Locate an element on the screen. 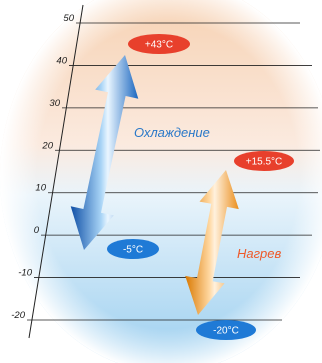 The image size is (322, 363). cooling-max-label: +43°C is located at coordinates (159, 45).